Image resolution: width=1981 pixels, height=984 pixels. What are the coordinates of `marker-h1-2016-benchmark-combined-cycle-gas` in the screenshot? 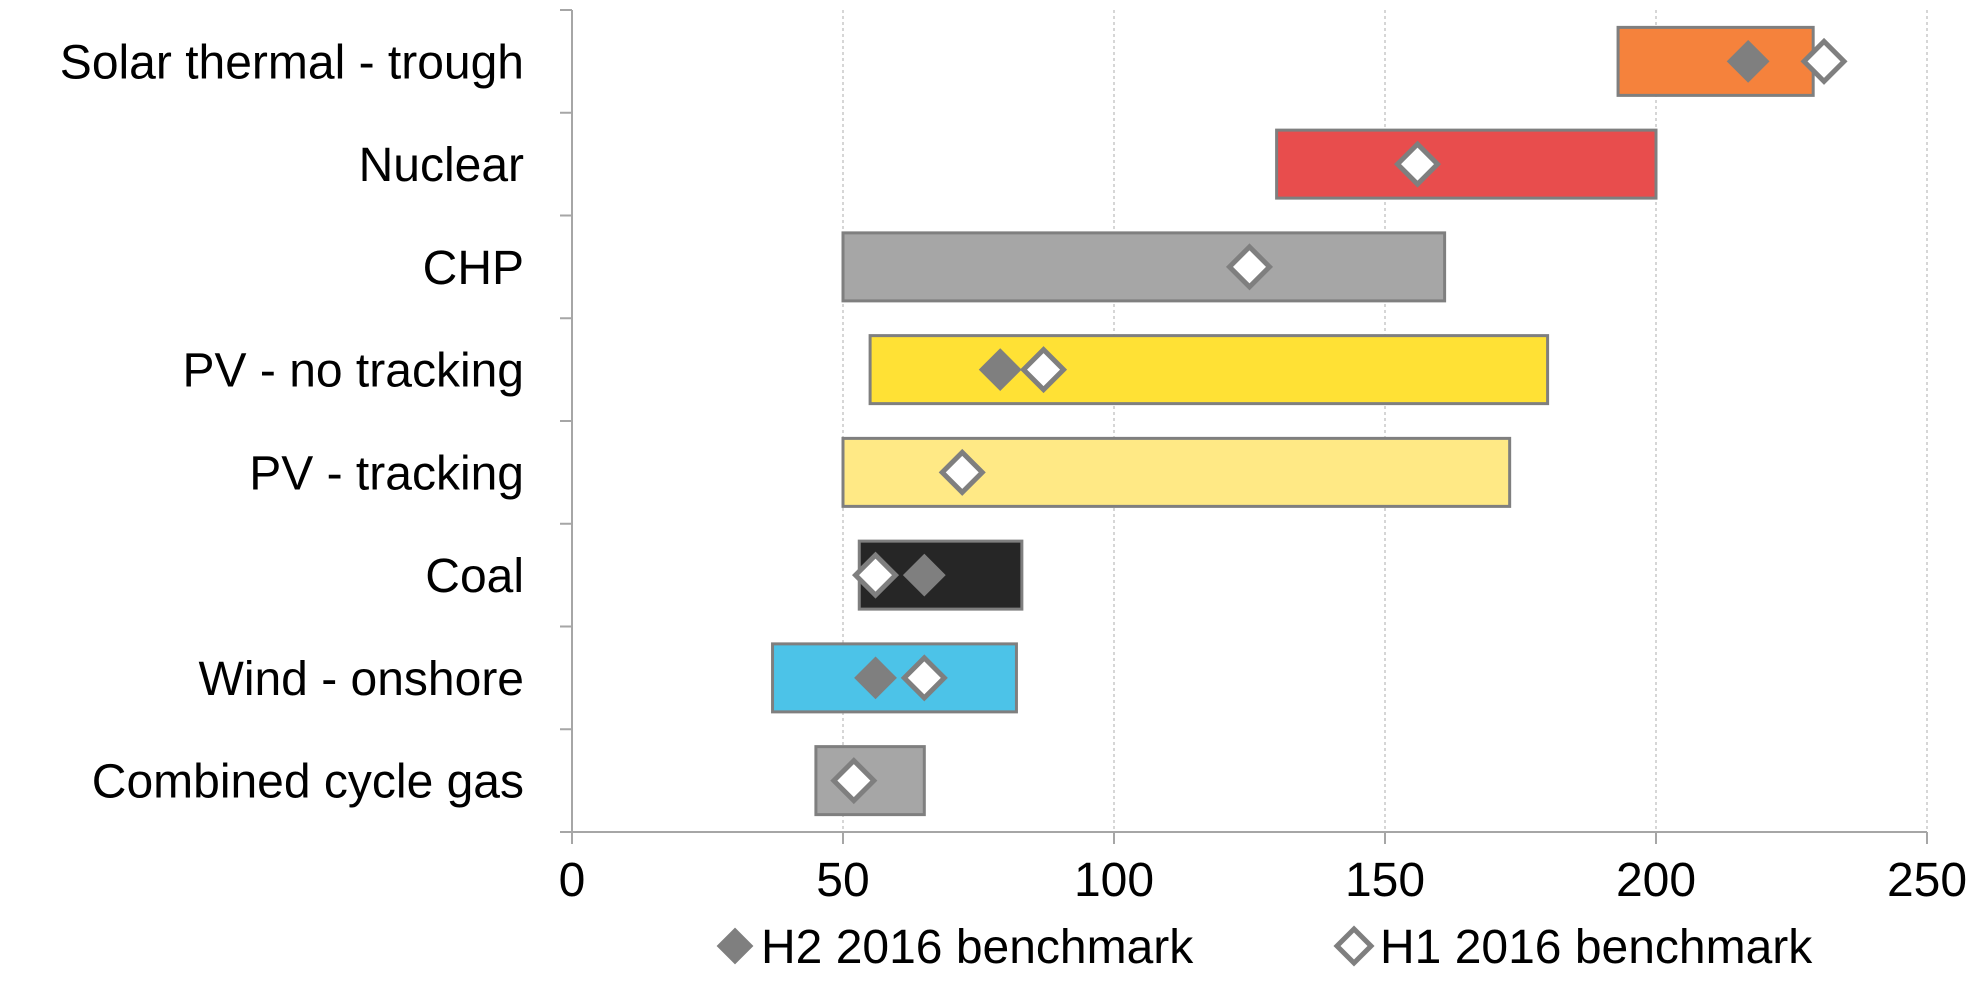 It's located at (854, 781).